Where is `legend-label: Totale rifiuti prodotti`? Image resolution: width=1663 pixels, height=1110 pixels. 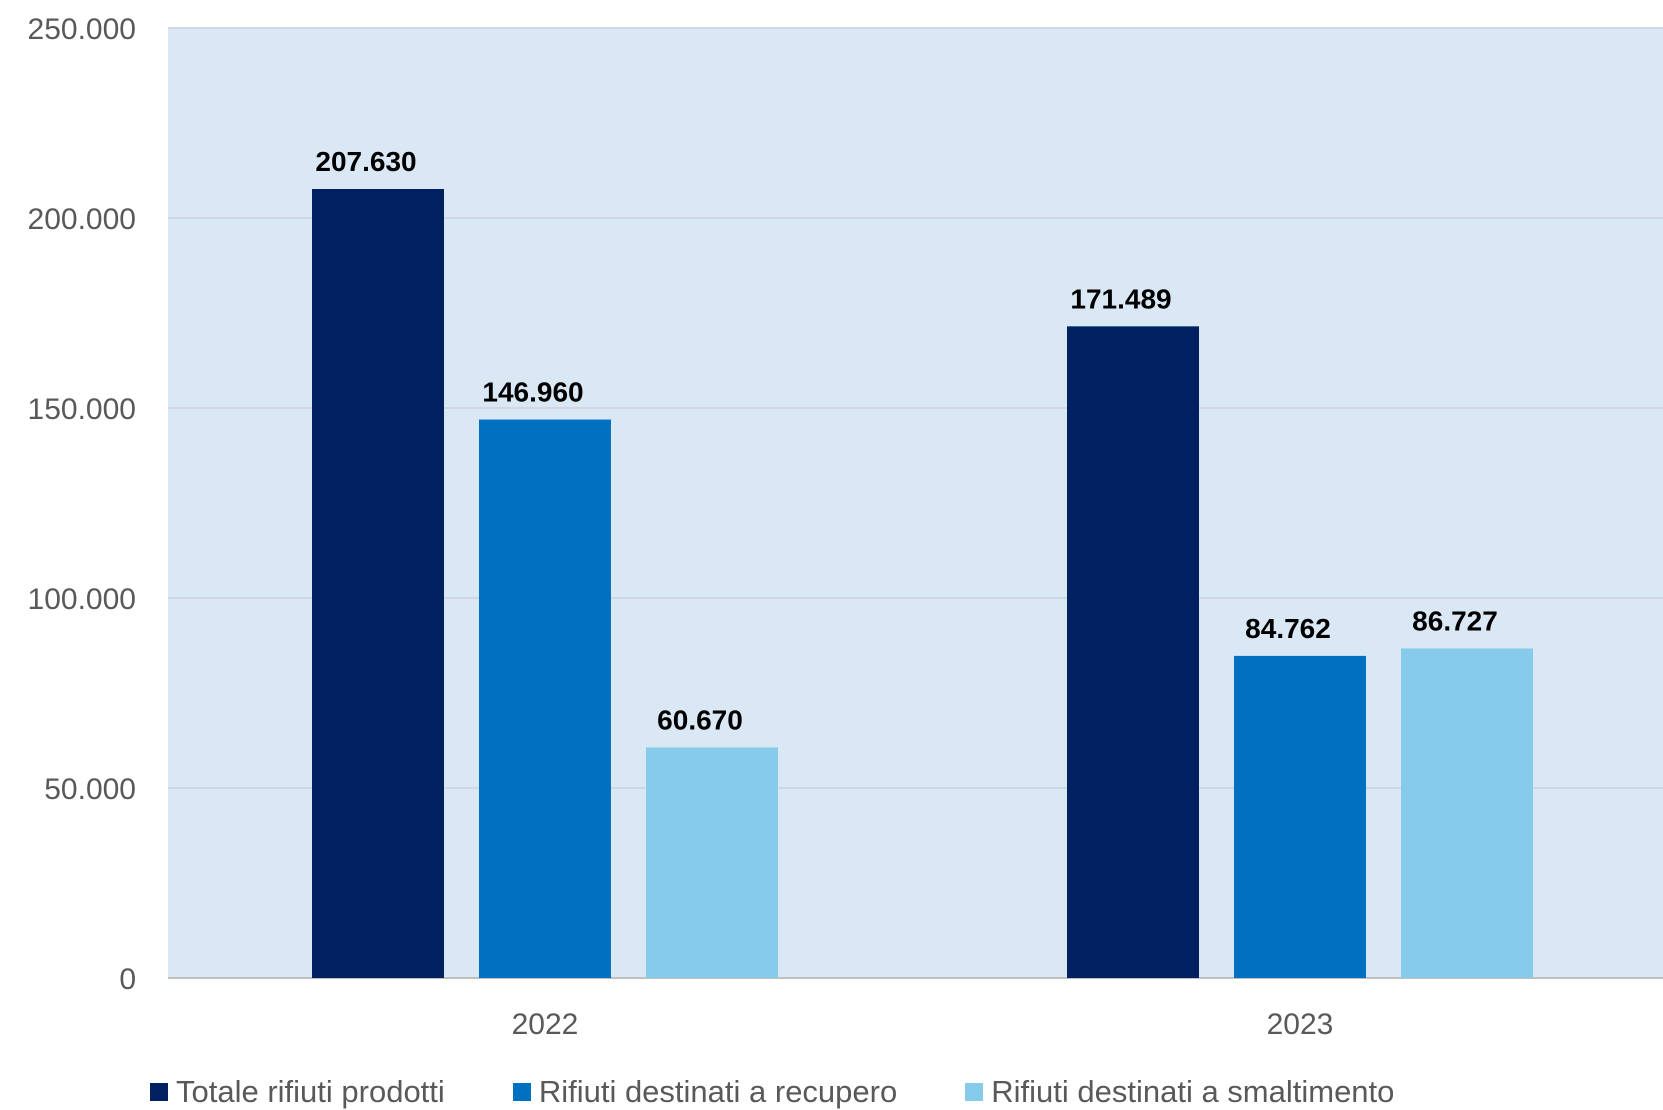 legend-label: Totale rifiuti prodotti is located at coordinates (310, 1091).